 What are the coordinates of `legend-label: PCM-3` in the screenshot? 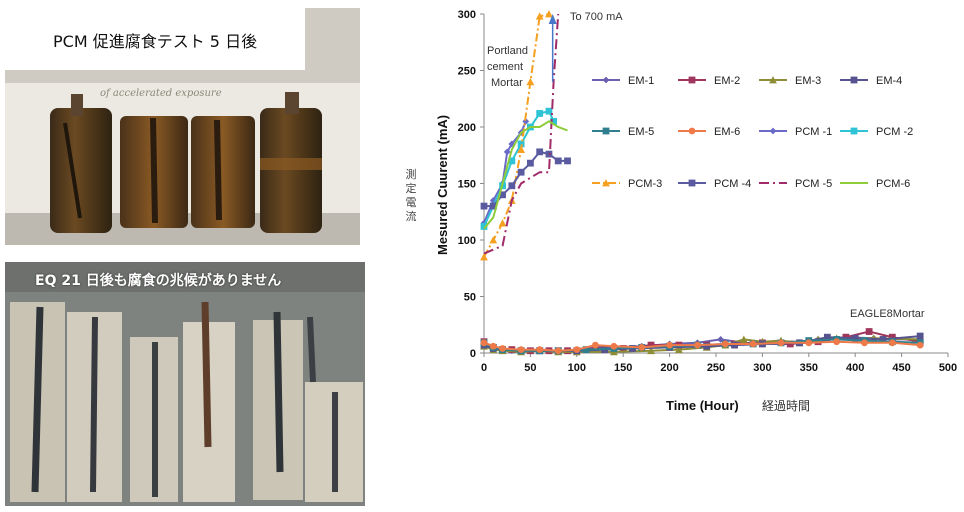 It's located at (645, 184).